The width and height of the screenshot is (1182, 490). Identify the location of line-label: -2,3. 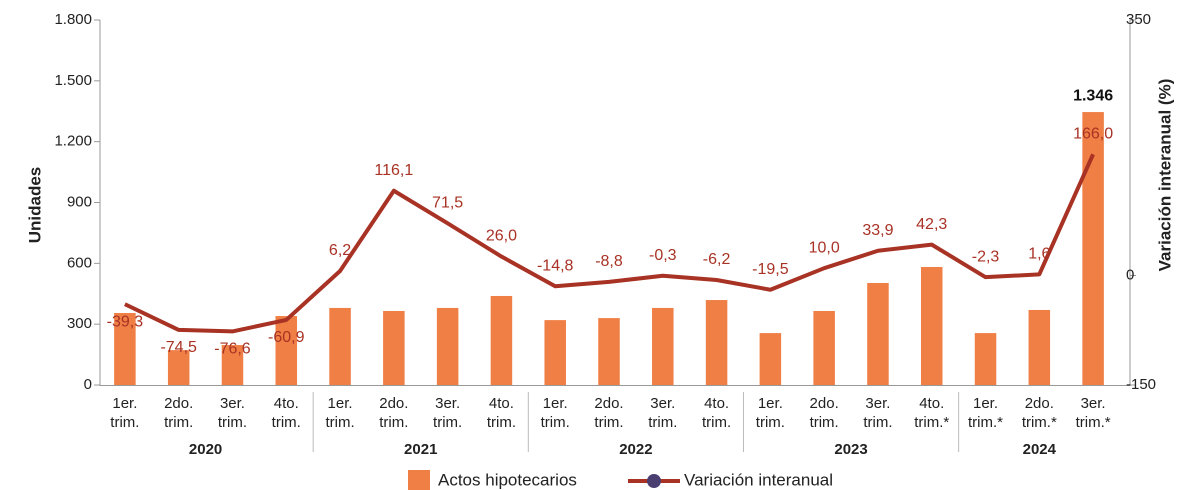
(986, 256).